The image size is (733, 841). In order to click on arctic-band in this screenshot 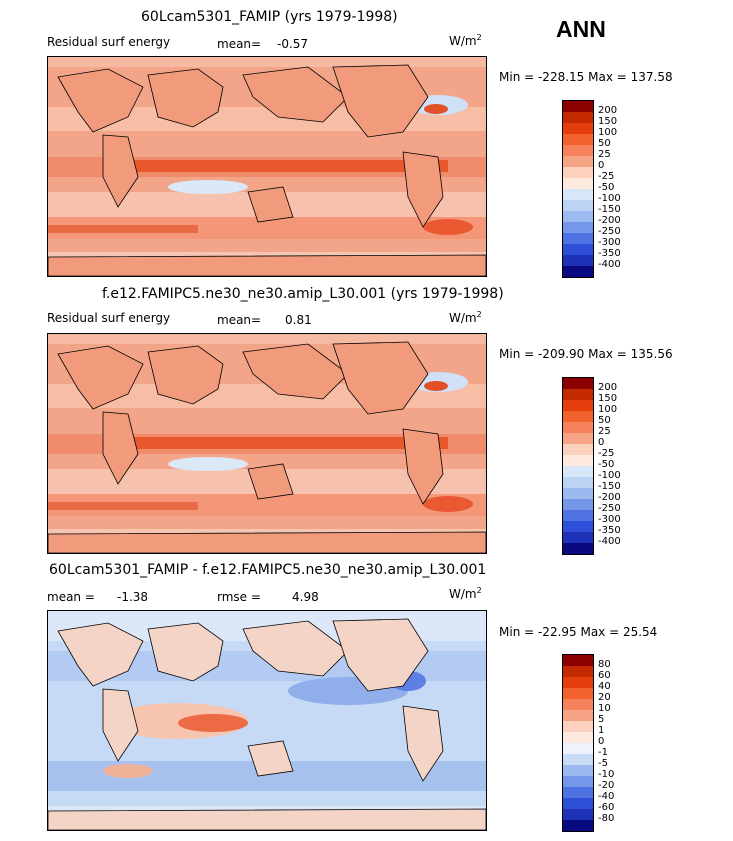, I will do `click(267, 339)`.